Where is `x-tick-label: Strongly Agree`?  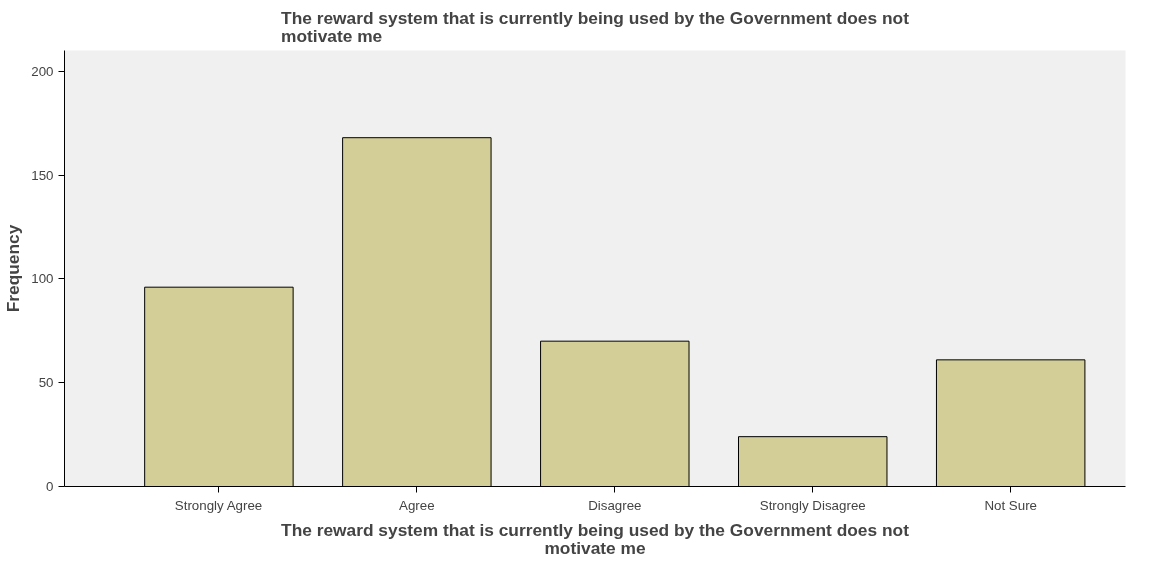
x-tick-label: Strongly Agree is located at coordinates (218, 505).